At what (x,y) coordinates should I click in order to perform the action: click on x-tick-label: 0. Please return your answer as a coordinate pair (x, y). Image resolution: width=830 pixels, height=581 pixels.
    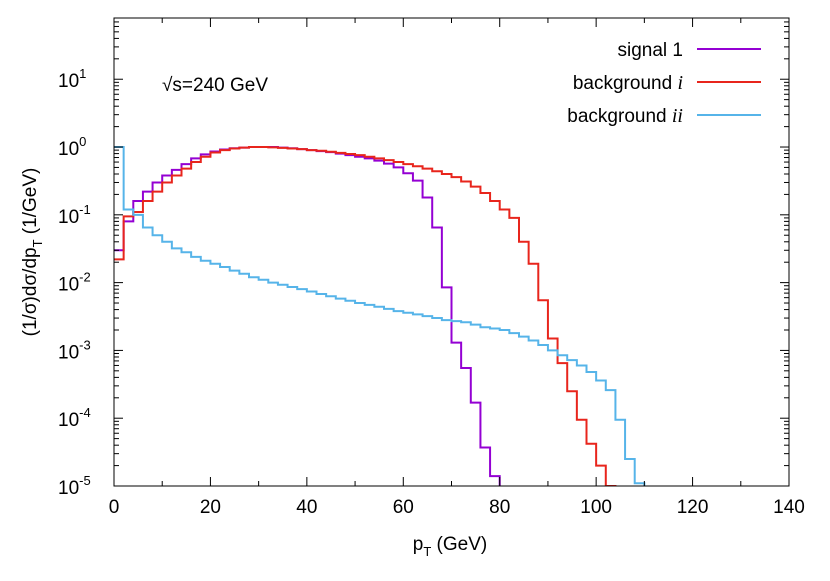
    Looking at the image, I should click on (114, 507).